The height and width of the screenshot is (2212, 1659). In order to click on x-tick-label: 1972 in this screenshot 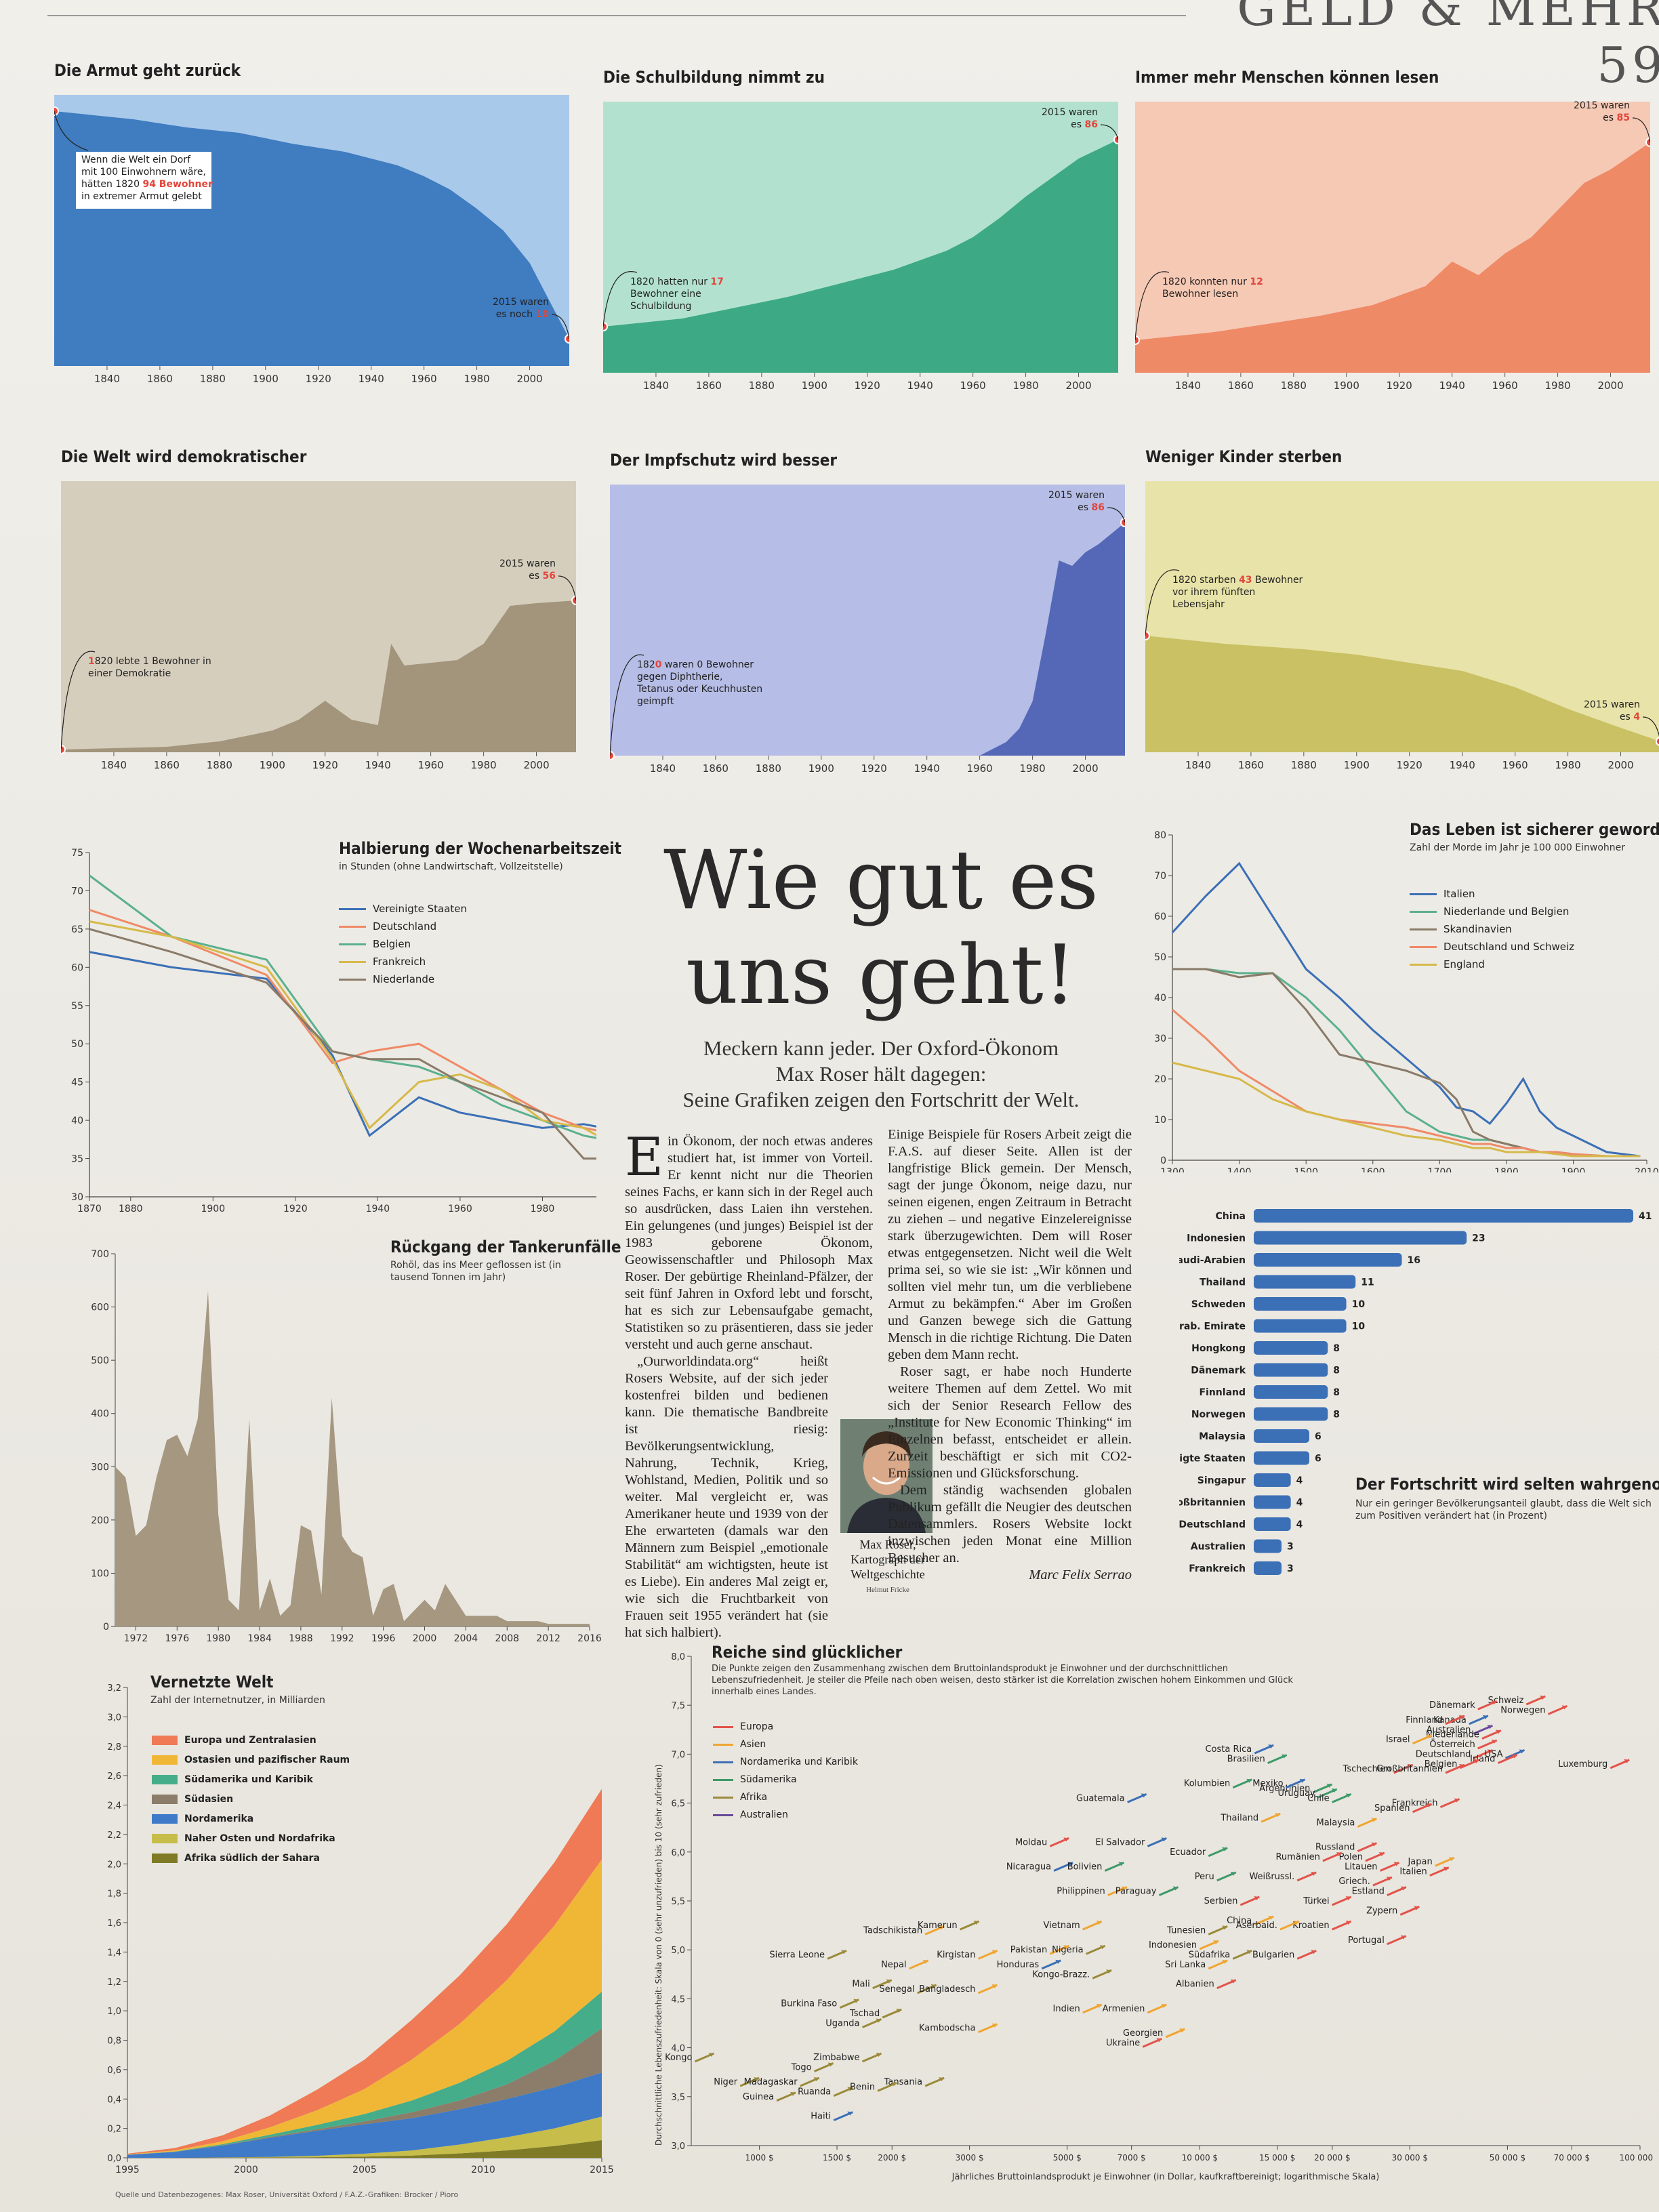, I will do `click(136, 1638)`.